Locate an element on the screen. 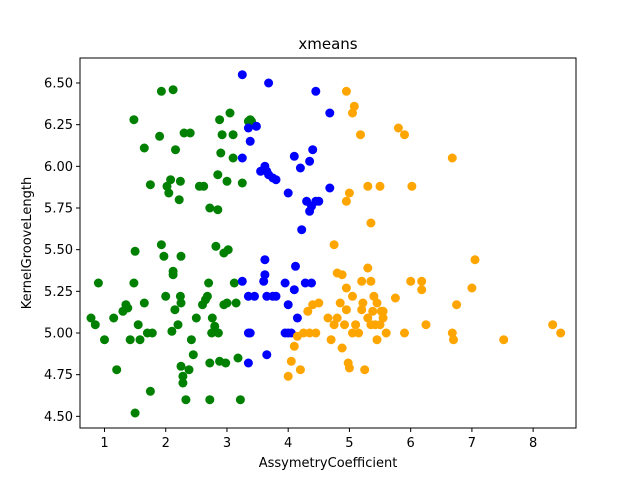 This screenshot has height=480, width=640. x-axis: 1 2 3 4 5 6 7 8 is located at coordinates (318, 439).